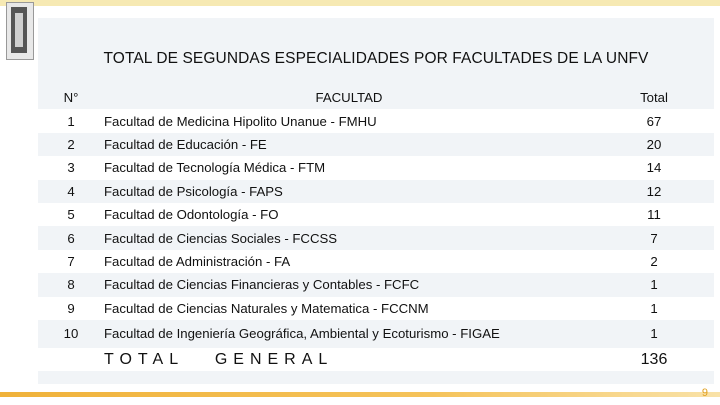  Describe the element at coordinates (71, 285) in the screenshot. I see `row-no: 8` at that location.